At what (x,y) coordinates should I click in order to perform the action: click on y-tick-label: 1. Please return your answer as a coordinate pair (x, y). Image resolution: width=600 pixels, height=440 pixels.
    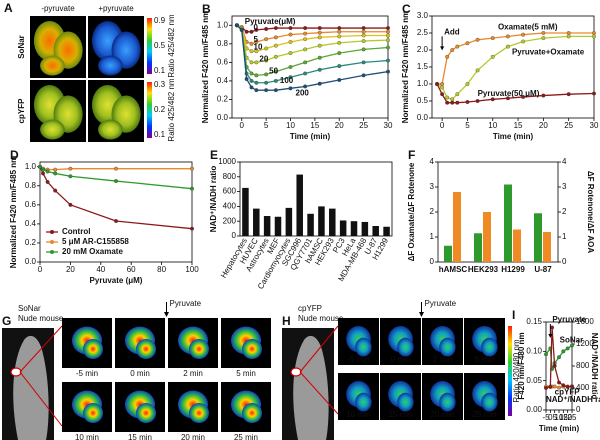
    Looking at the image, I should click on (432, 236).